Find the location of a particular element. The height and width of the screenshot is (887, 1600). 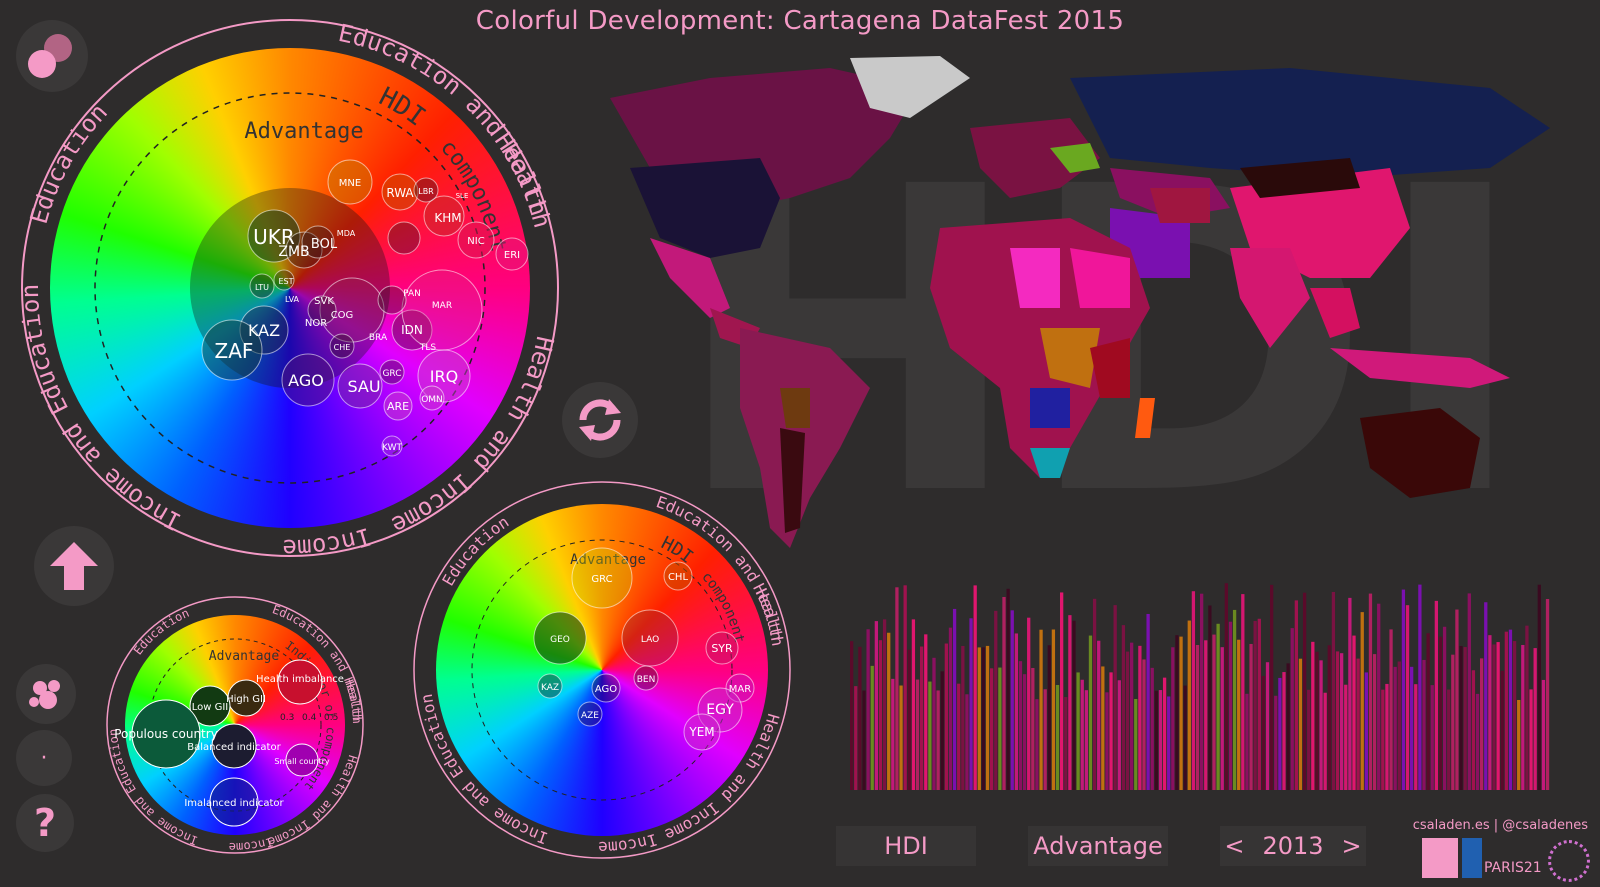

prev-year-button: < is located at coordinates (1234, 846).